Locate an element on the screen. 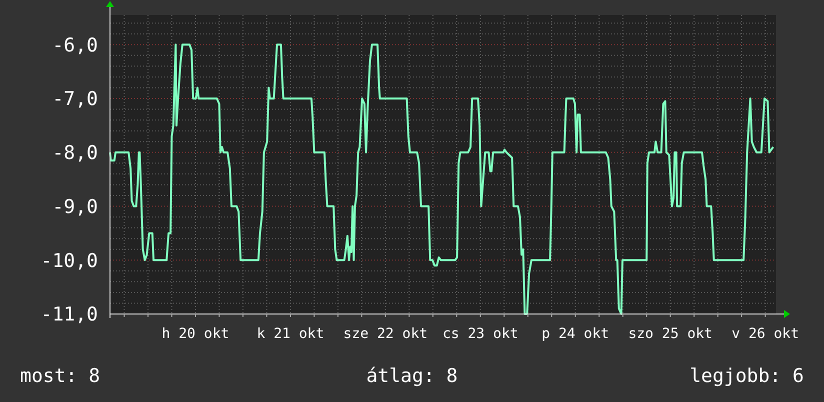 This screenshot has height=402, width=824. x-tick-label: h 20 okt is located at coordinates (196, 334).